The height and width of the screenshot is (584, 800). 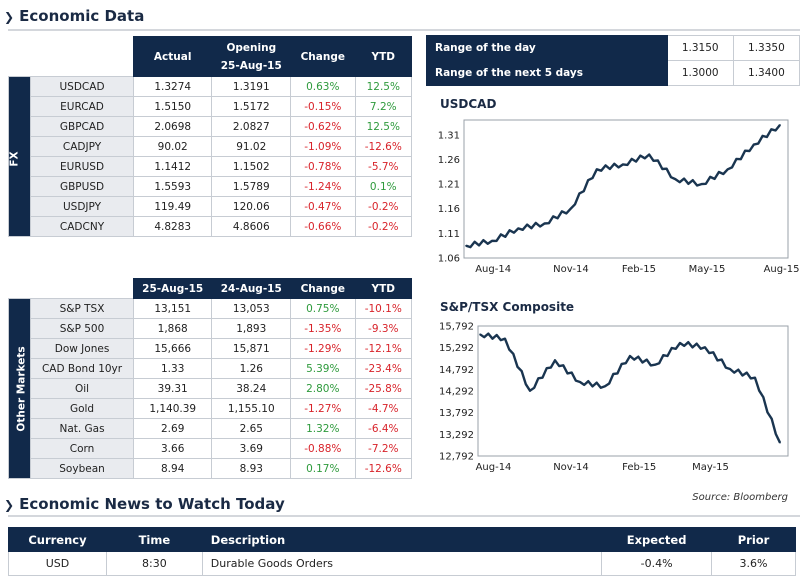 What do you see at coordinates (82, 86) in the screenshot?
I see `row-label: USDCAD` at bounding box center [82, 86].